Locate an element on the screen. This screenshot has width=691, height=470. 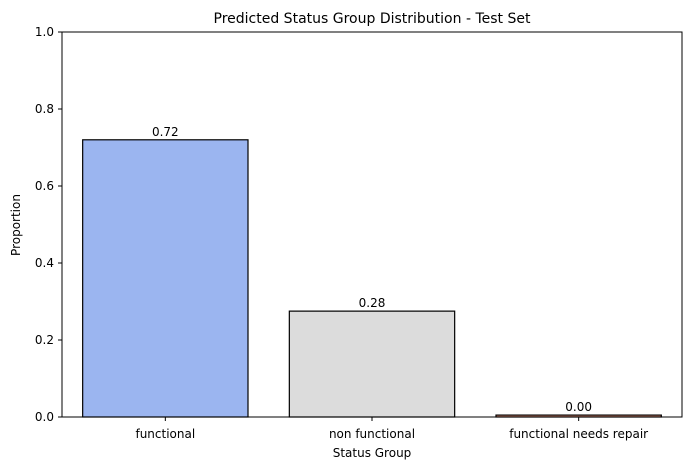
bar-value-label: 0.72 is located at coordinates (165, 132).